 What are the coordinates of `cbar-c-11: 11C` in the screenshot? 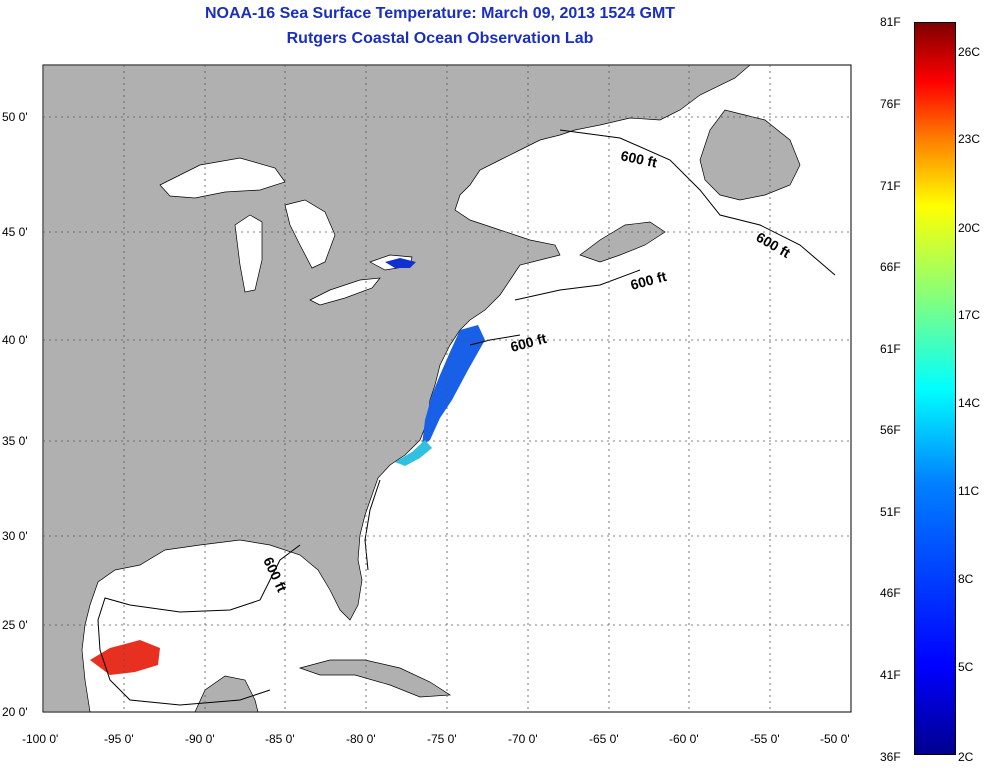 It's located at (969, 491).